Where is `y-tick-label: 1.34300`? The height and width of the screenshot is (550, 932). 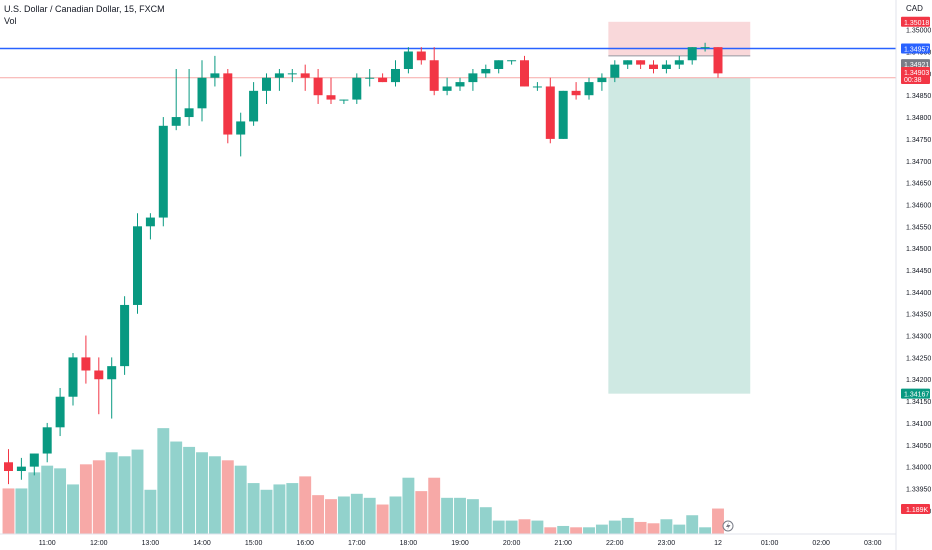 y-tick-label: 1.34300 is located at coordinates (918, 337).